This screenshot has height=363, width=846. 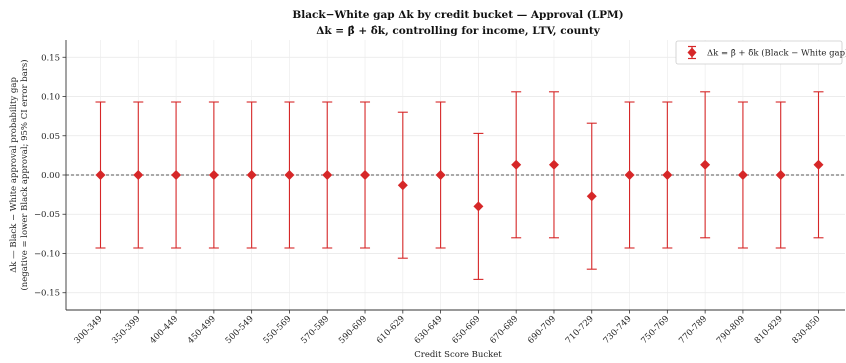 What do you see at coordinates (126, 330) in the screenshot?
I see `x-tick-label: 350-399` at bounding box center [126, 330].